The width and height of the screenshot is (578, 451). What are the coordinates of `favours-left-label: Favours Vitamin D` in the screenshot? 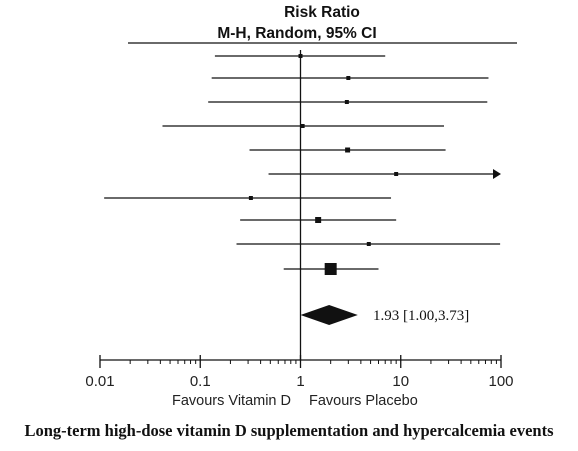 It's located at (231, 401).